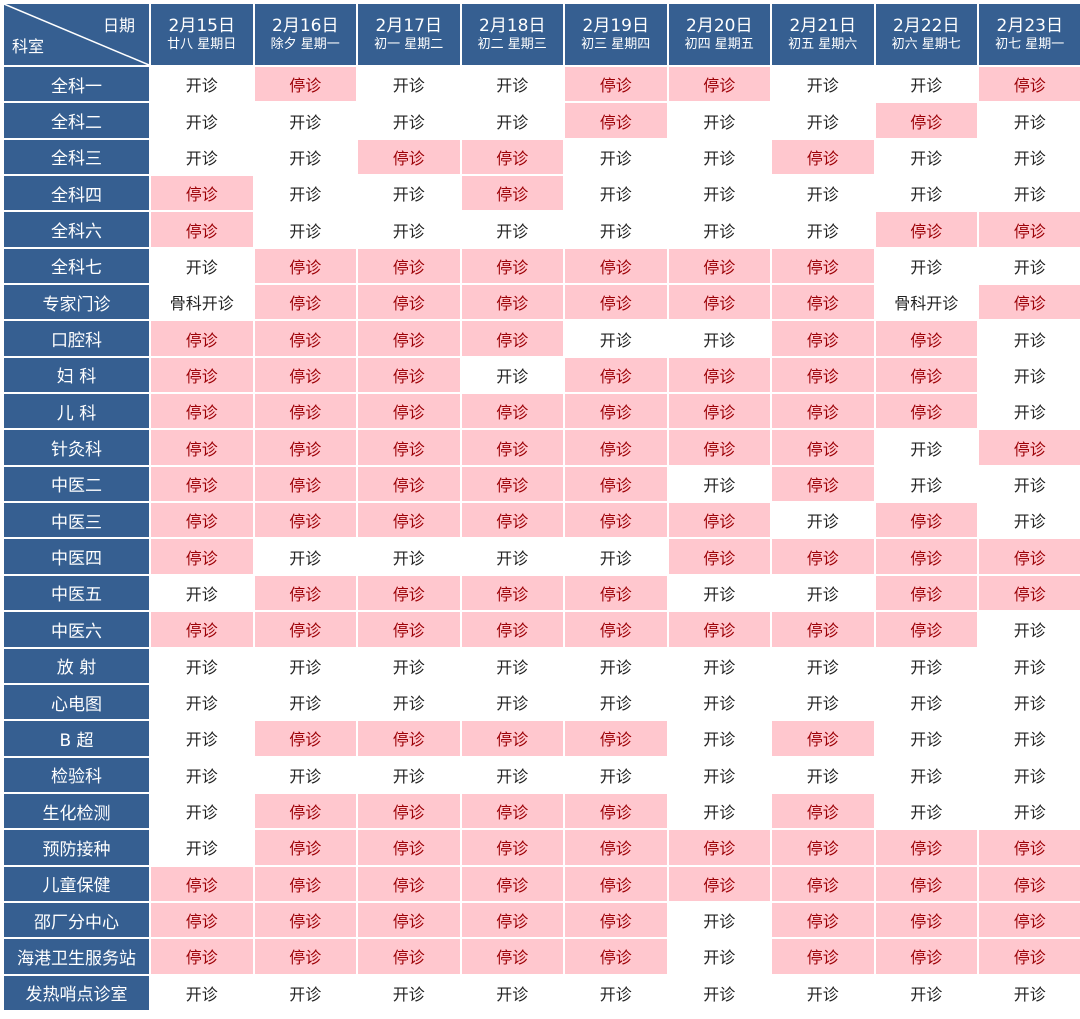 This screenshot has width=1080, height=1019. I want to click on dept-name: 中医三, so click(76, 520).